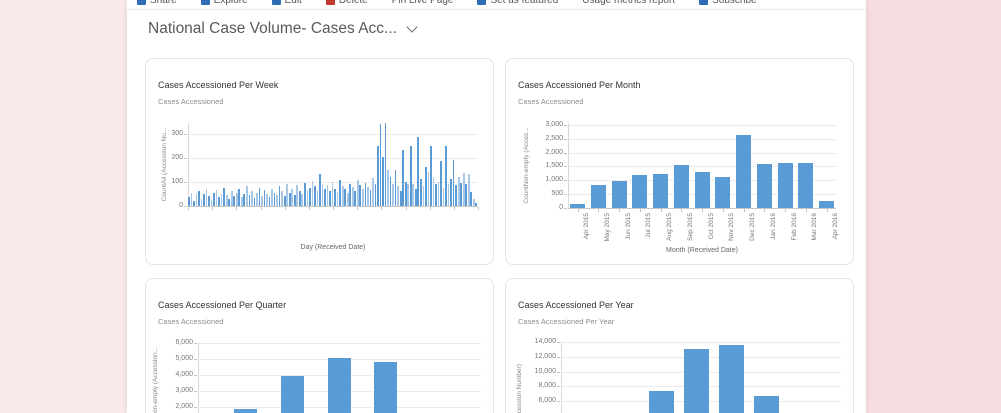  Describe the element at coordinates (732, 227) in the screenshot. I see `x-tick-label: Nov 2015` at that location.